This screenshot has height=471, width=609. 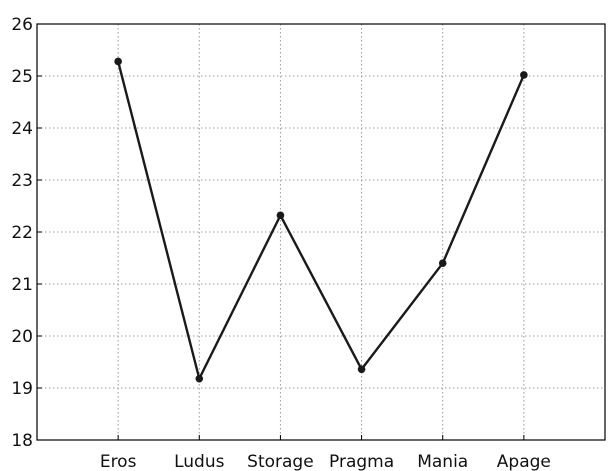 I want to click on y-axis-ticks: 18 19 20 21 22 23 24 25 26, so click(x=26, y=233).